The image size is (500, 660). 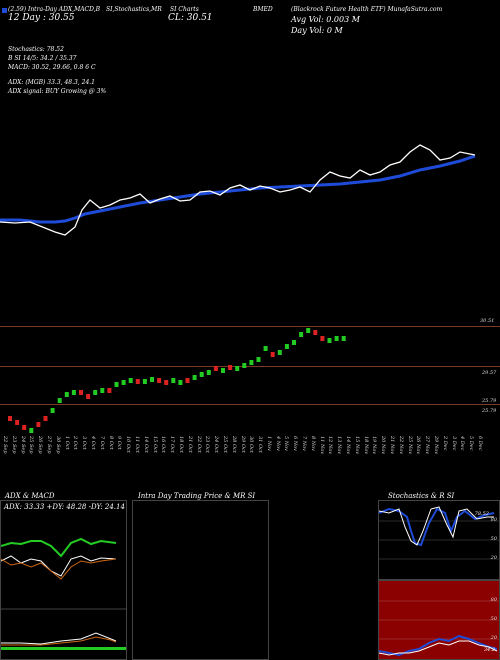 What do you see at coordinates (453, 443) in the screenshot?
I see `date-tick-label: 3 Dec` at bounding box center [453, 443].